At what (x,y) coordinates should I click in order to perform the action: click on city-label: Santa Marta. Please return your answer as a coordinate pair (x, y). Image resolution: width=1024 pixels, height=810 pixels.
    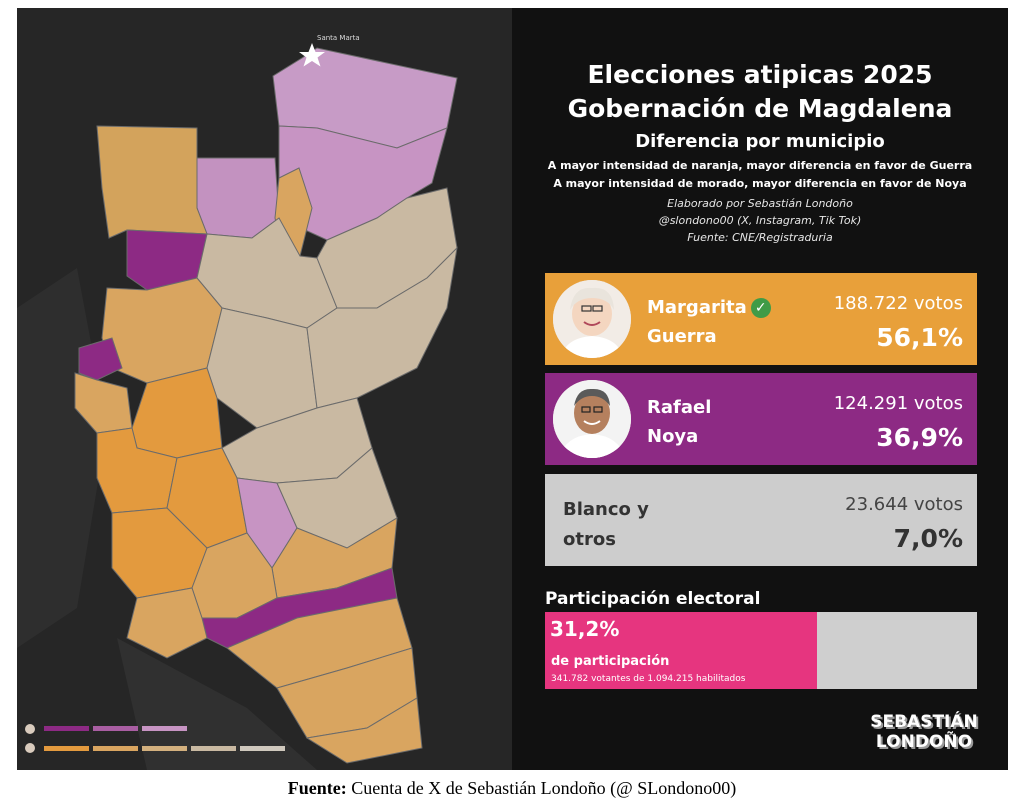
    Looking at the image, I should click on (338, 38).